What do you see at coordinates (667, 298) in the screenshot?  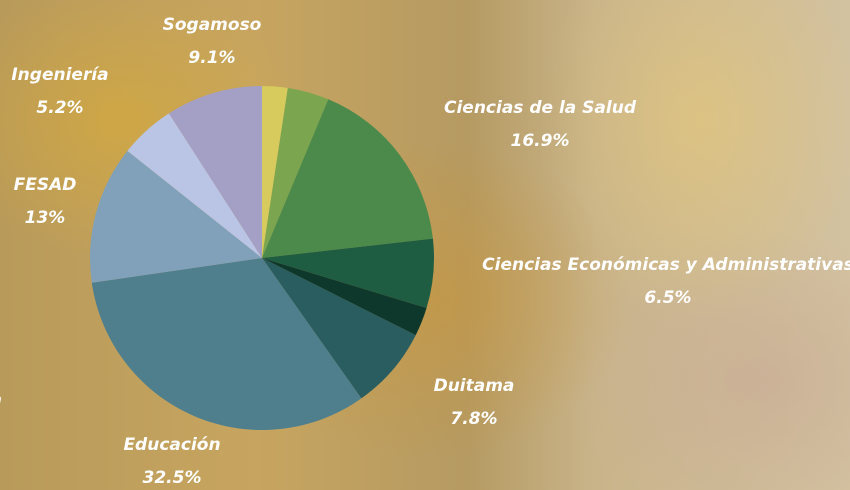 I see `slice-value: 6.5%` at bounding box center [667, 298].